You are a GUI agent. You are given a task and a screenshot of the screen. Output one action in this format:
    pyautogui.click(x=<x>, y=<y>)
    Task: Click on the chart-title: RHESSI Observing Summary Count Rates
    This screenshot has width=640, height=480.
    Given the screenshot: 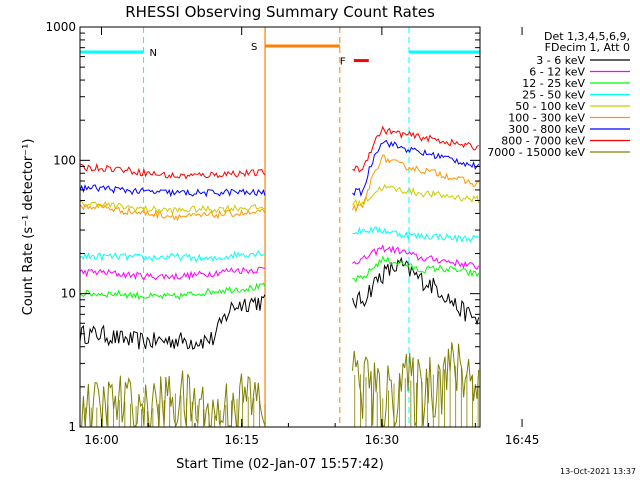 What is the action you would take?
    pyautogui.click(x=280, y=12)
    